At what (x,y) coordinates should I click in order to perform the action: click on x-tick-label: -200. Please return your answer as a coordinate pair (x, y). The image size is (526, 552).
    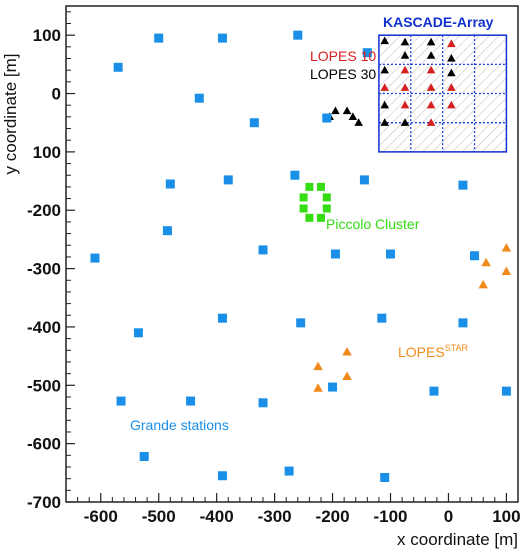
    Looking at the image, I should click on (333, 516).